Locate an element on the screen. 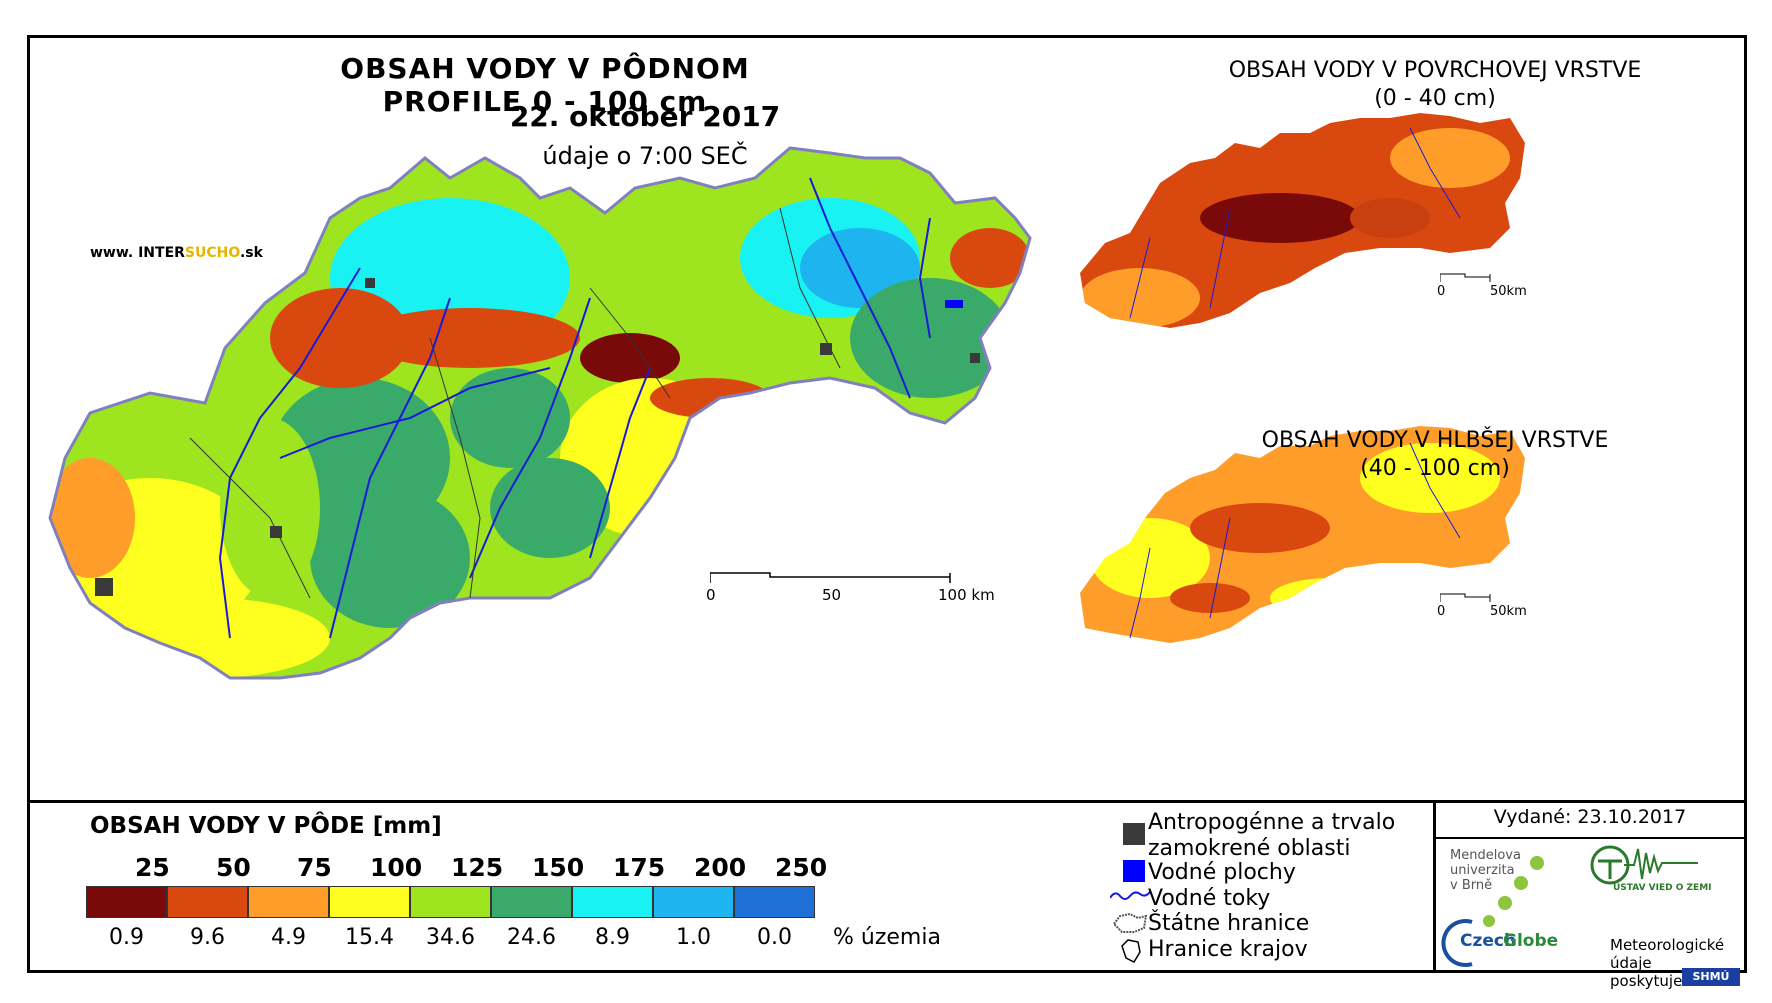 This screenshot has height=1003, width=1772. key-region-border: Hranice krajov is located at coordinates (1228, 949).